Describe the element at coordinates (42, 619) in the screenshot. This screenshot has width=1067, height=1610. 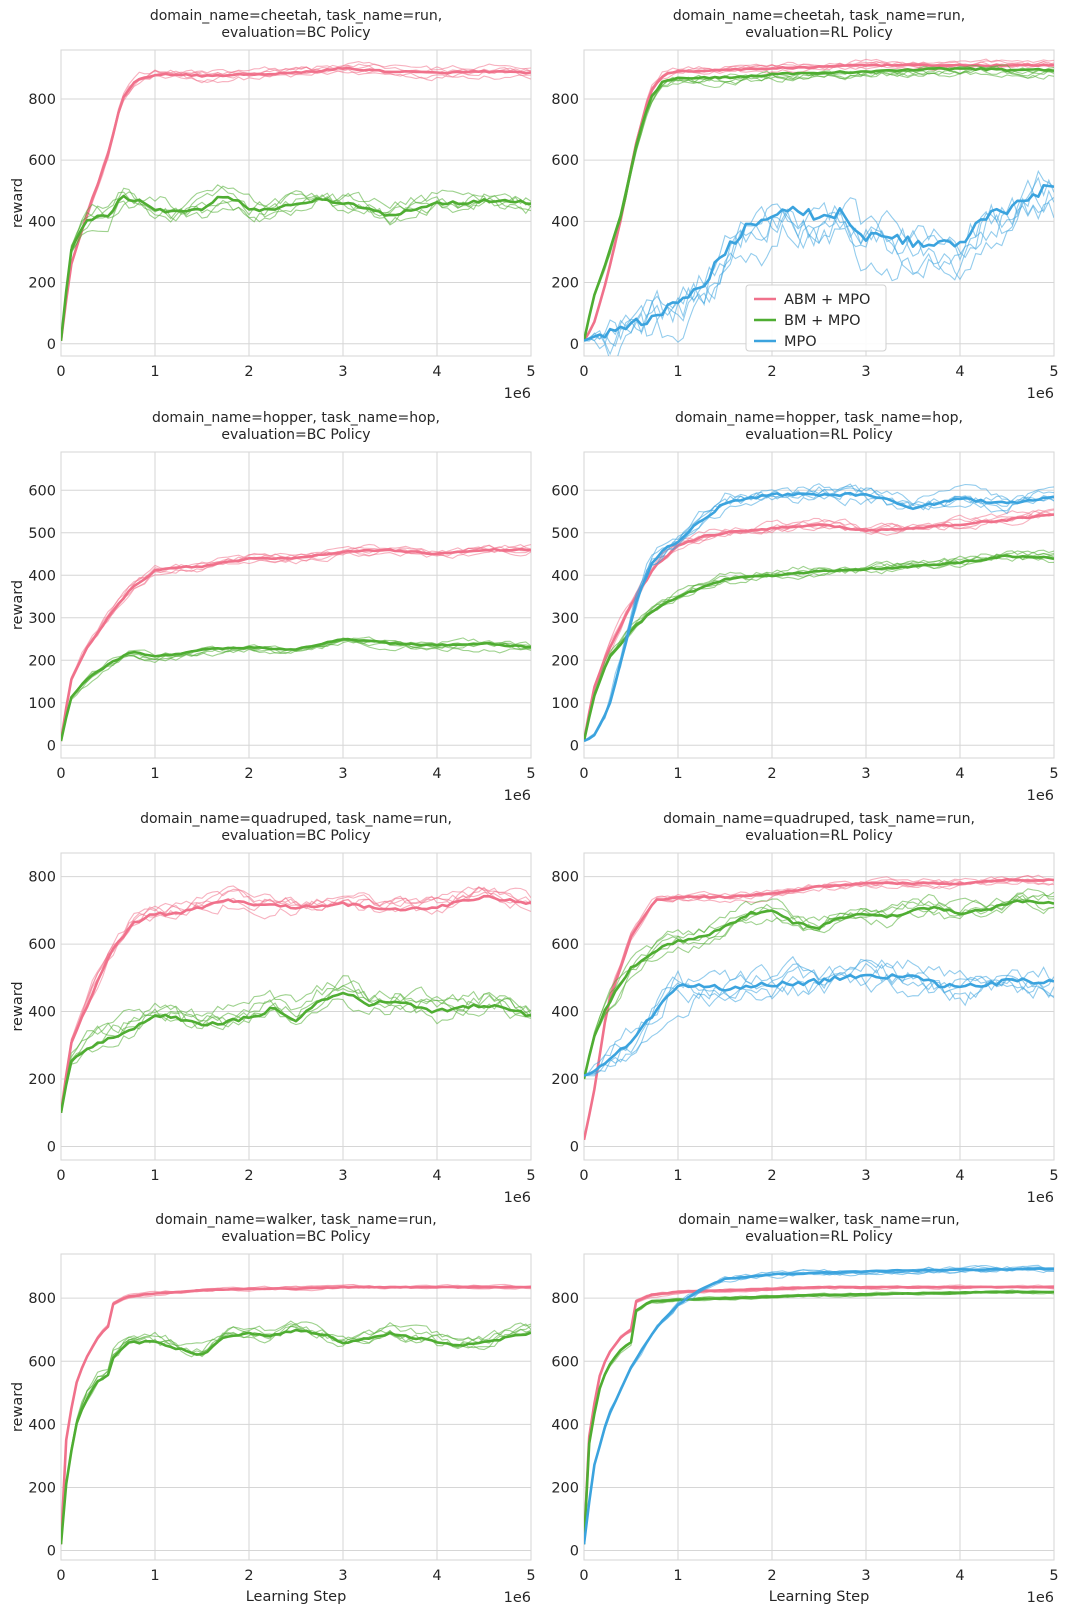
I see `y-tick-label: 300` at that location.